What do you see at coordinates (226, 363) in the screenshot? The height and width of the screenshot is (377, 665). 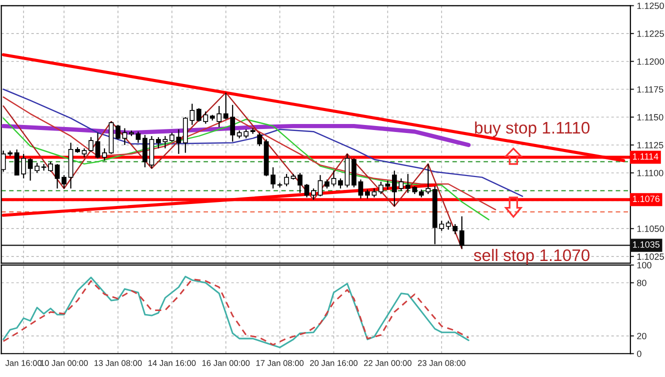 I see `x-tick-label: 16 Jan 00:00` at bounding box center [226, 363].